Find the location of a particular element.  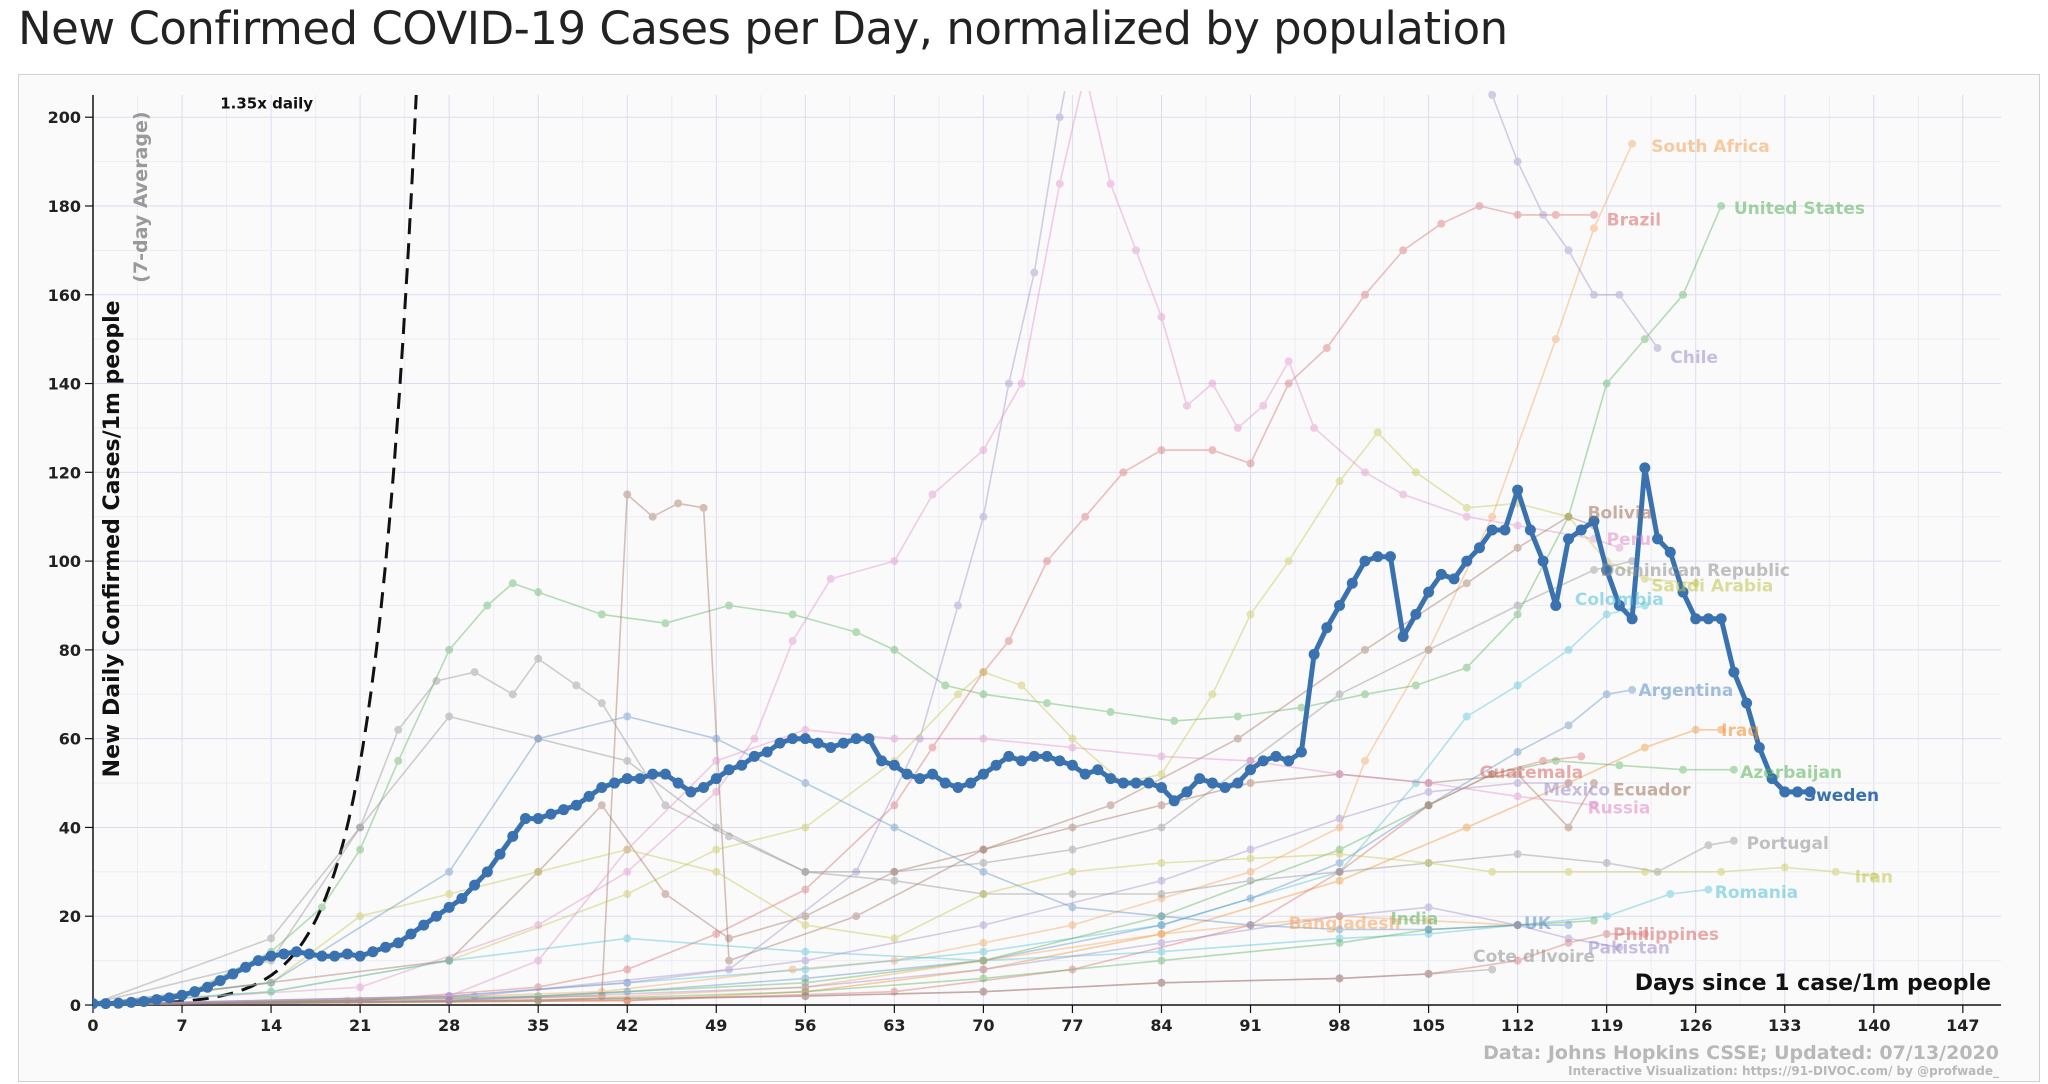

series-line is located at coordinates (901, 946).